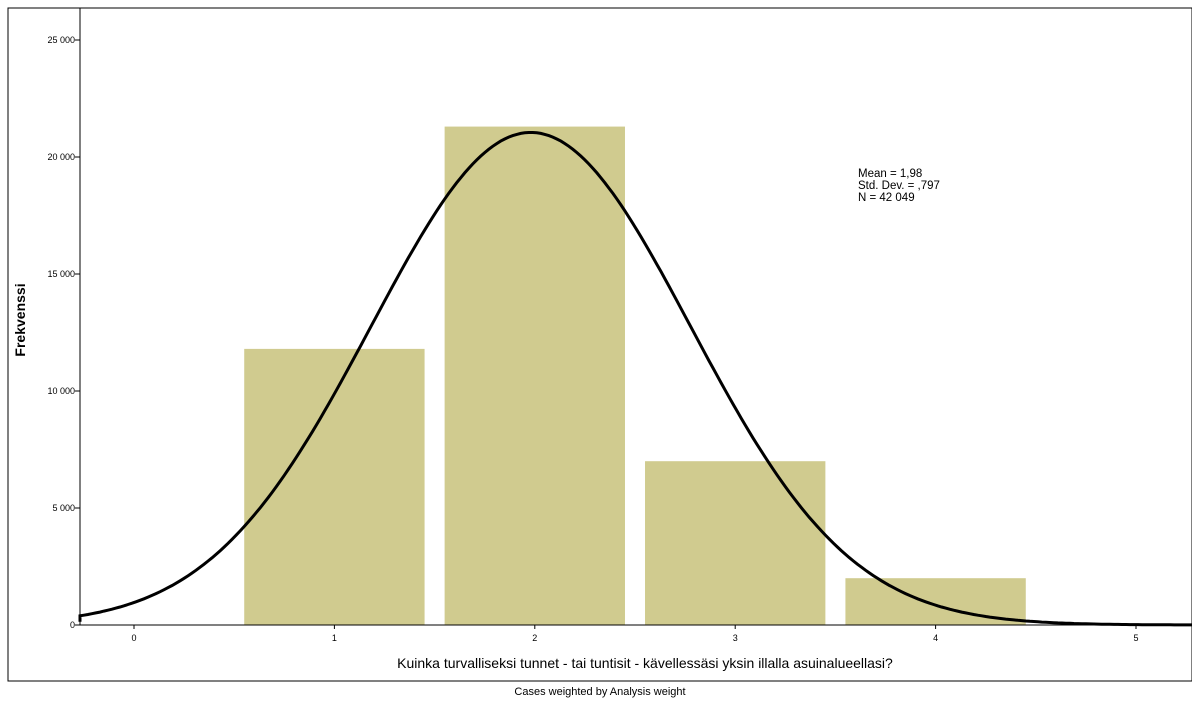 This screenshot has height=702, width=1192. What do you see at coordinates (61, 391) in the screenshot?
I see `y-tick-label: 10 000` at bounding box center [61, 391].